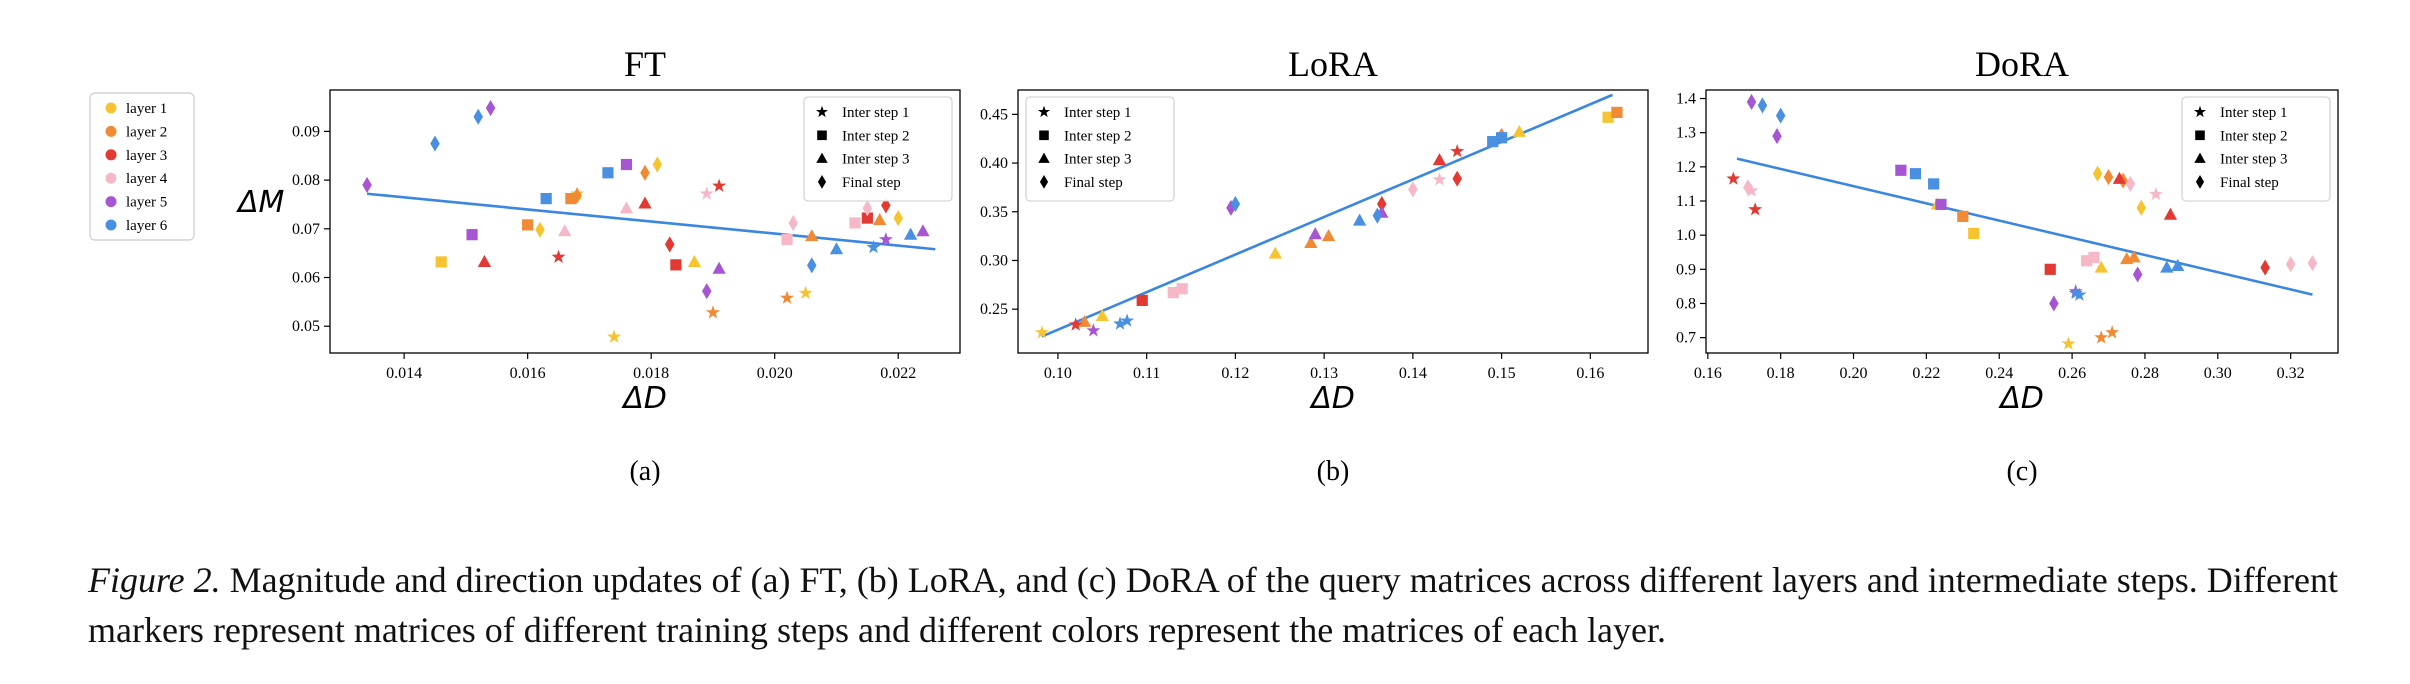 This screenshot has width=2410, height=684. I want to click on x-tick-label: 0.30, so click(2218, 373).